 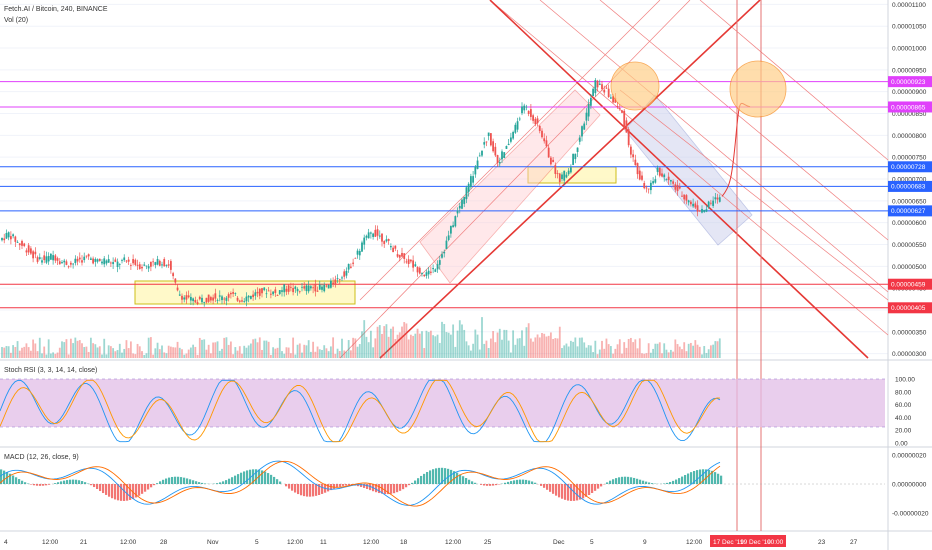 I want to click on top-circle, so click(x=635, y=86).